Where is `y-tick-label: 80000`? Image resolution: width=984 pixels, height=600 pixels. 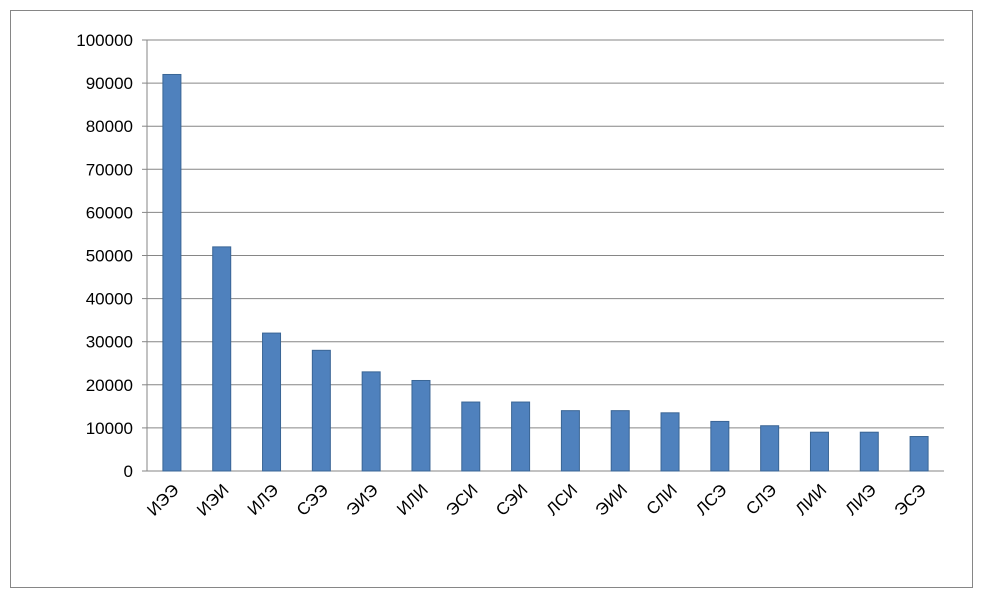 y-tick-label: 80000 is located at coordinates (109, 126).